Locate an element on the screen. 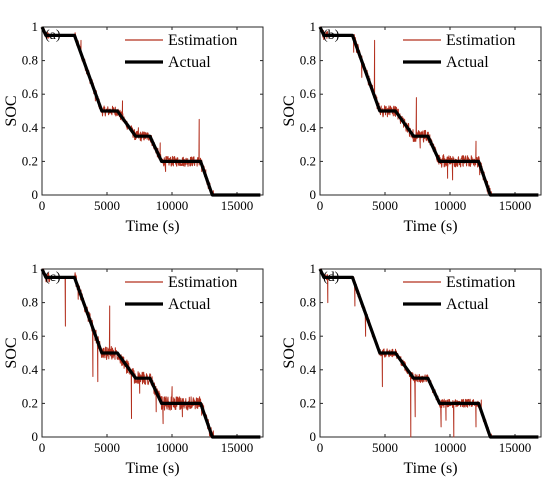 This screenshot has width=550, height=484. panel-label: (a) is located at coordinates (53, 35).